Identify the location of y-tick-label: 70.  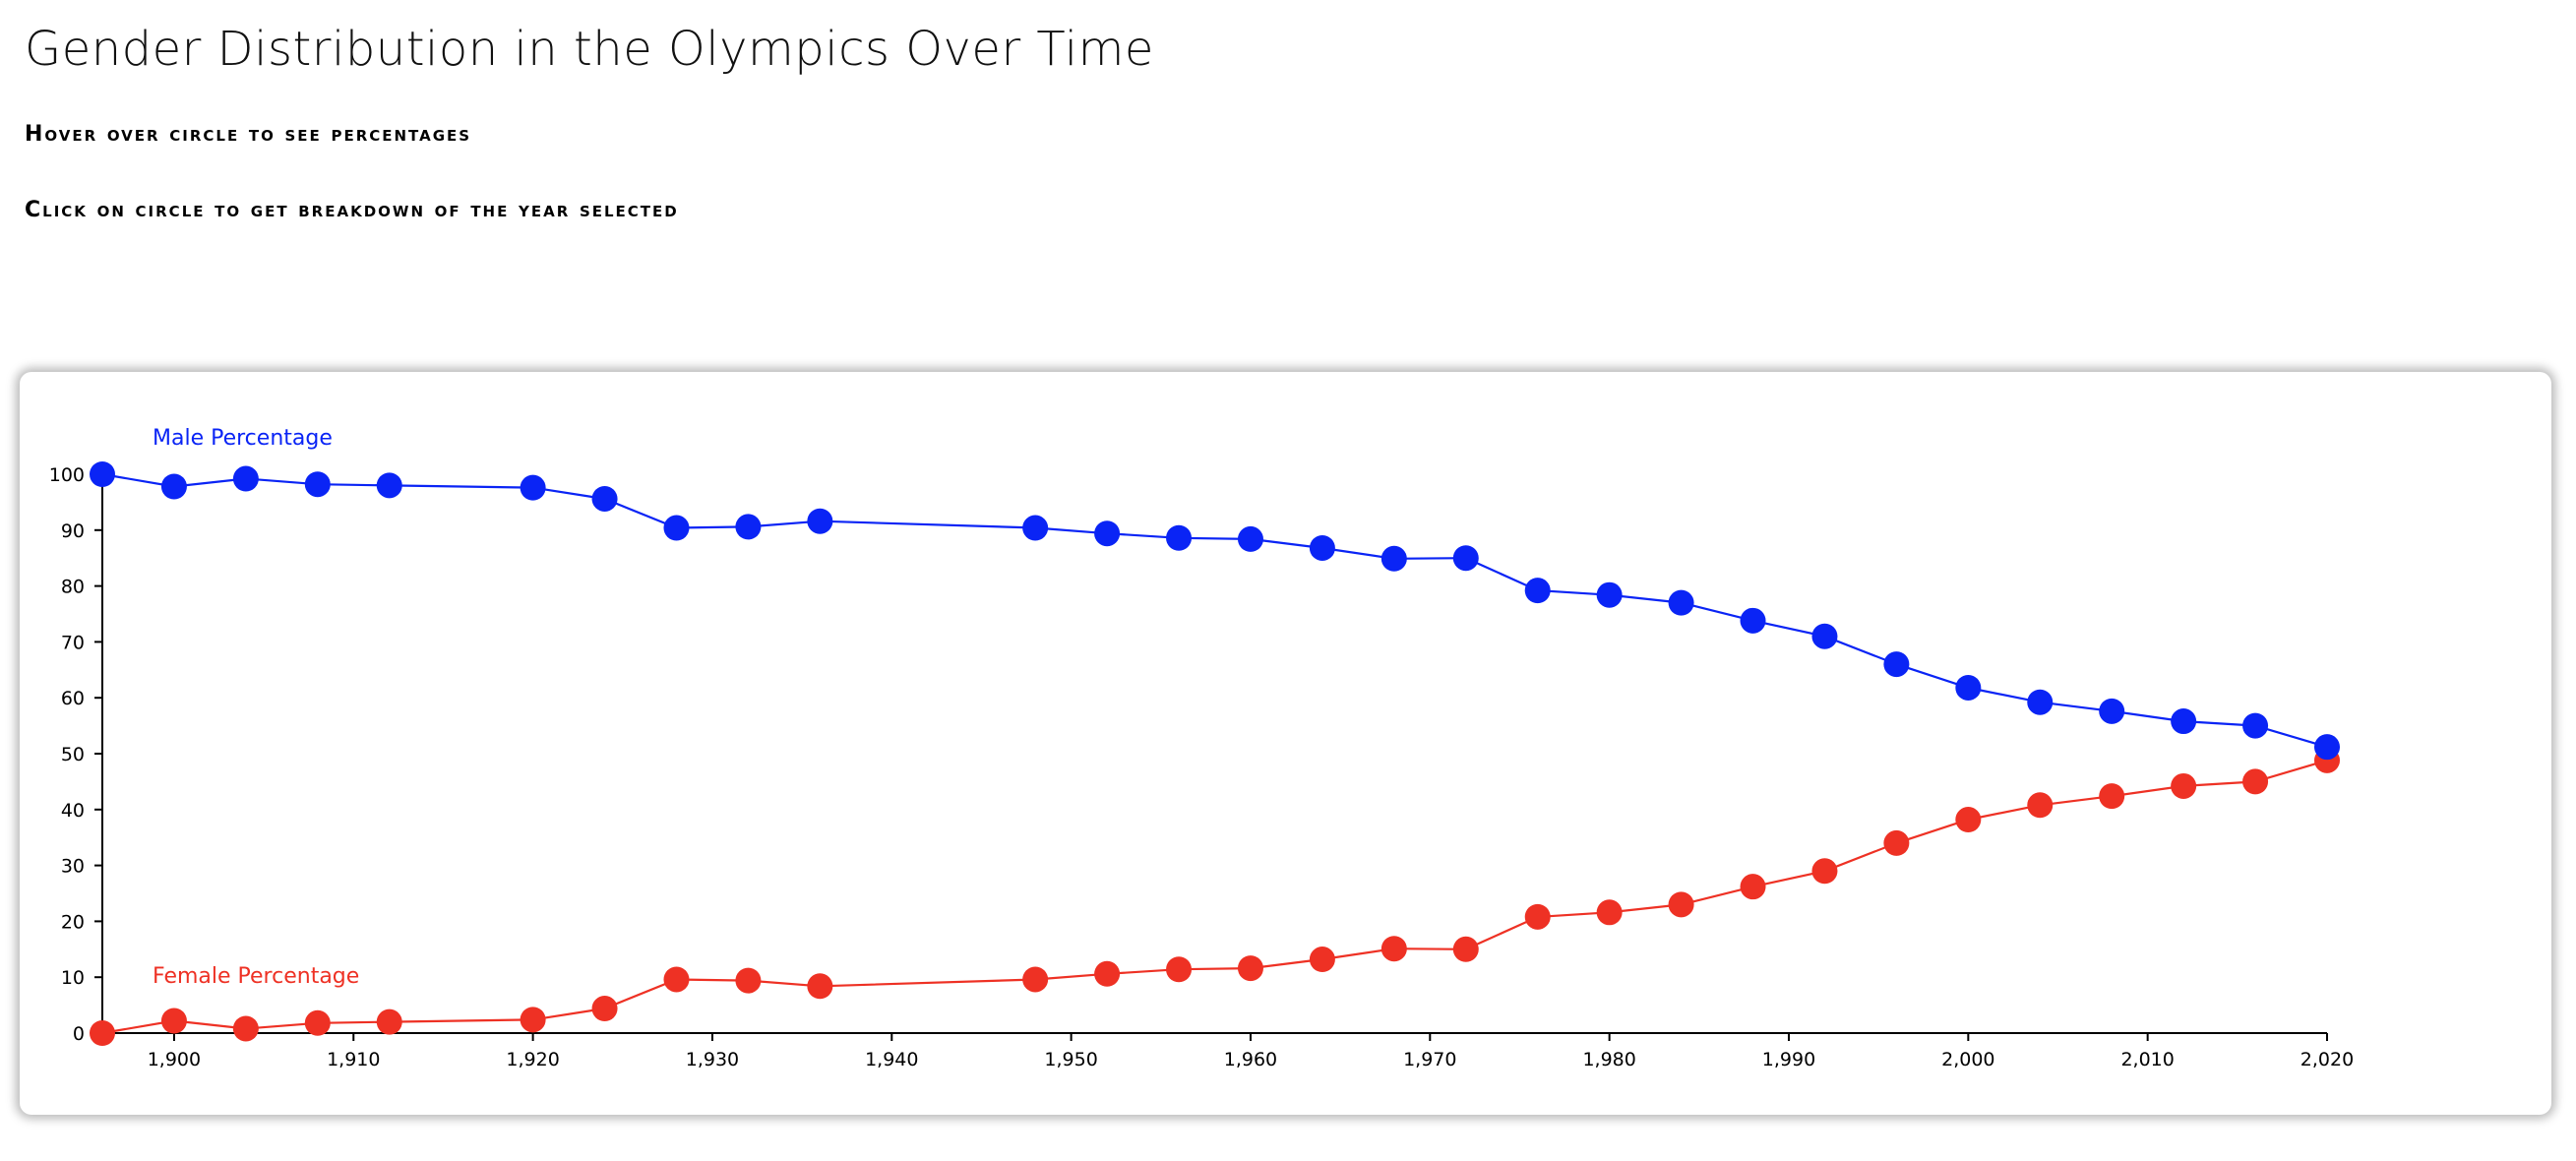
(73, 642).